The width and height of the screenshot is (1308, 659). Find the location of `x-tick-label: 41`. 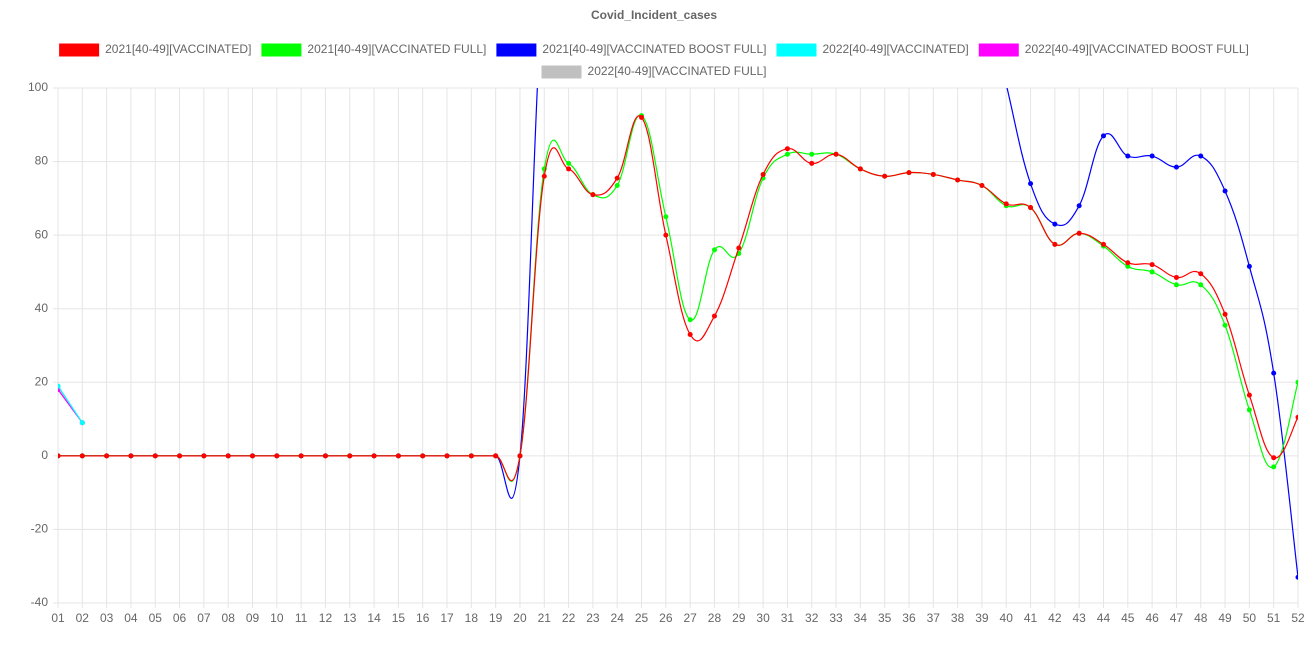

x-tick-label: 41 is located at coordinates (1031, 618).